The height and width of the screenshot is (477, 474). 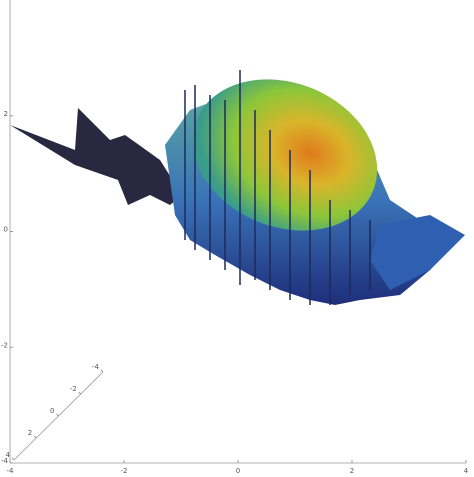 I want to click on y-tick-label: -2, so click(x=4, y=345).